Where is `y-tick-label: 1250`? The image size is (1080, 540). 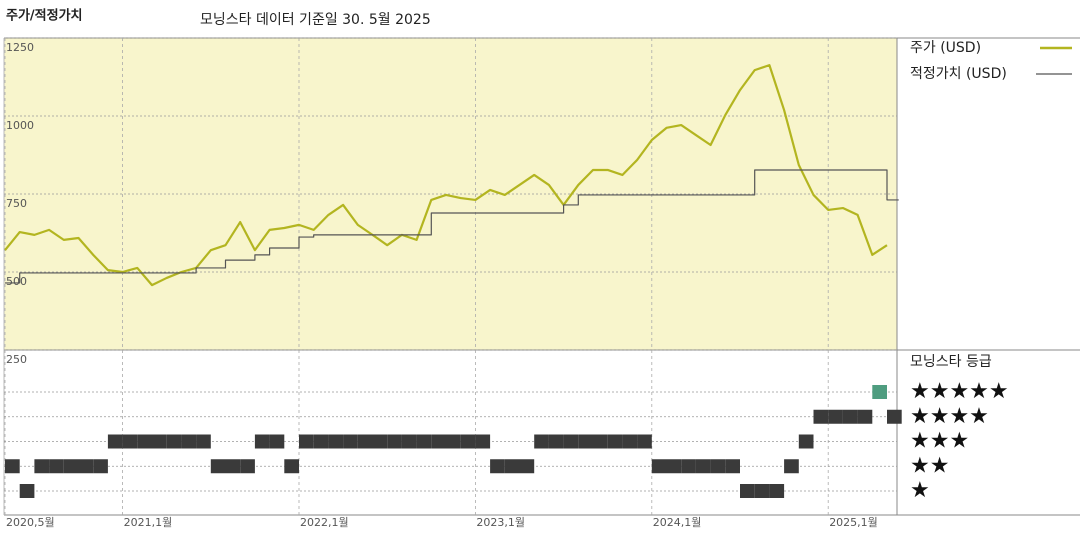 y-tick-label: 1250 is located at coordinates (20, 47).